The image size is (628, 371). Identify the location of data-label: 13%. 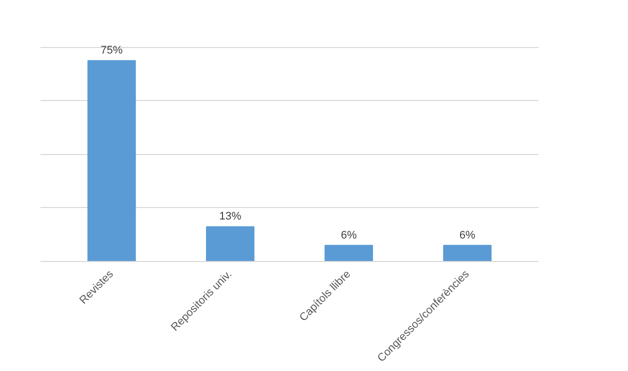
(230, 216).